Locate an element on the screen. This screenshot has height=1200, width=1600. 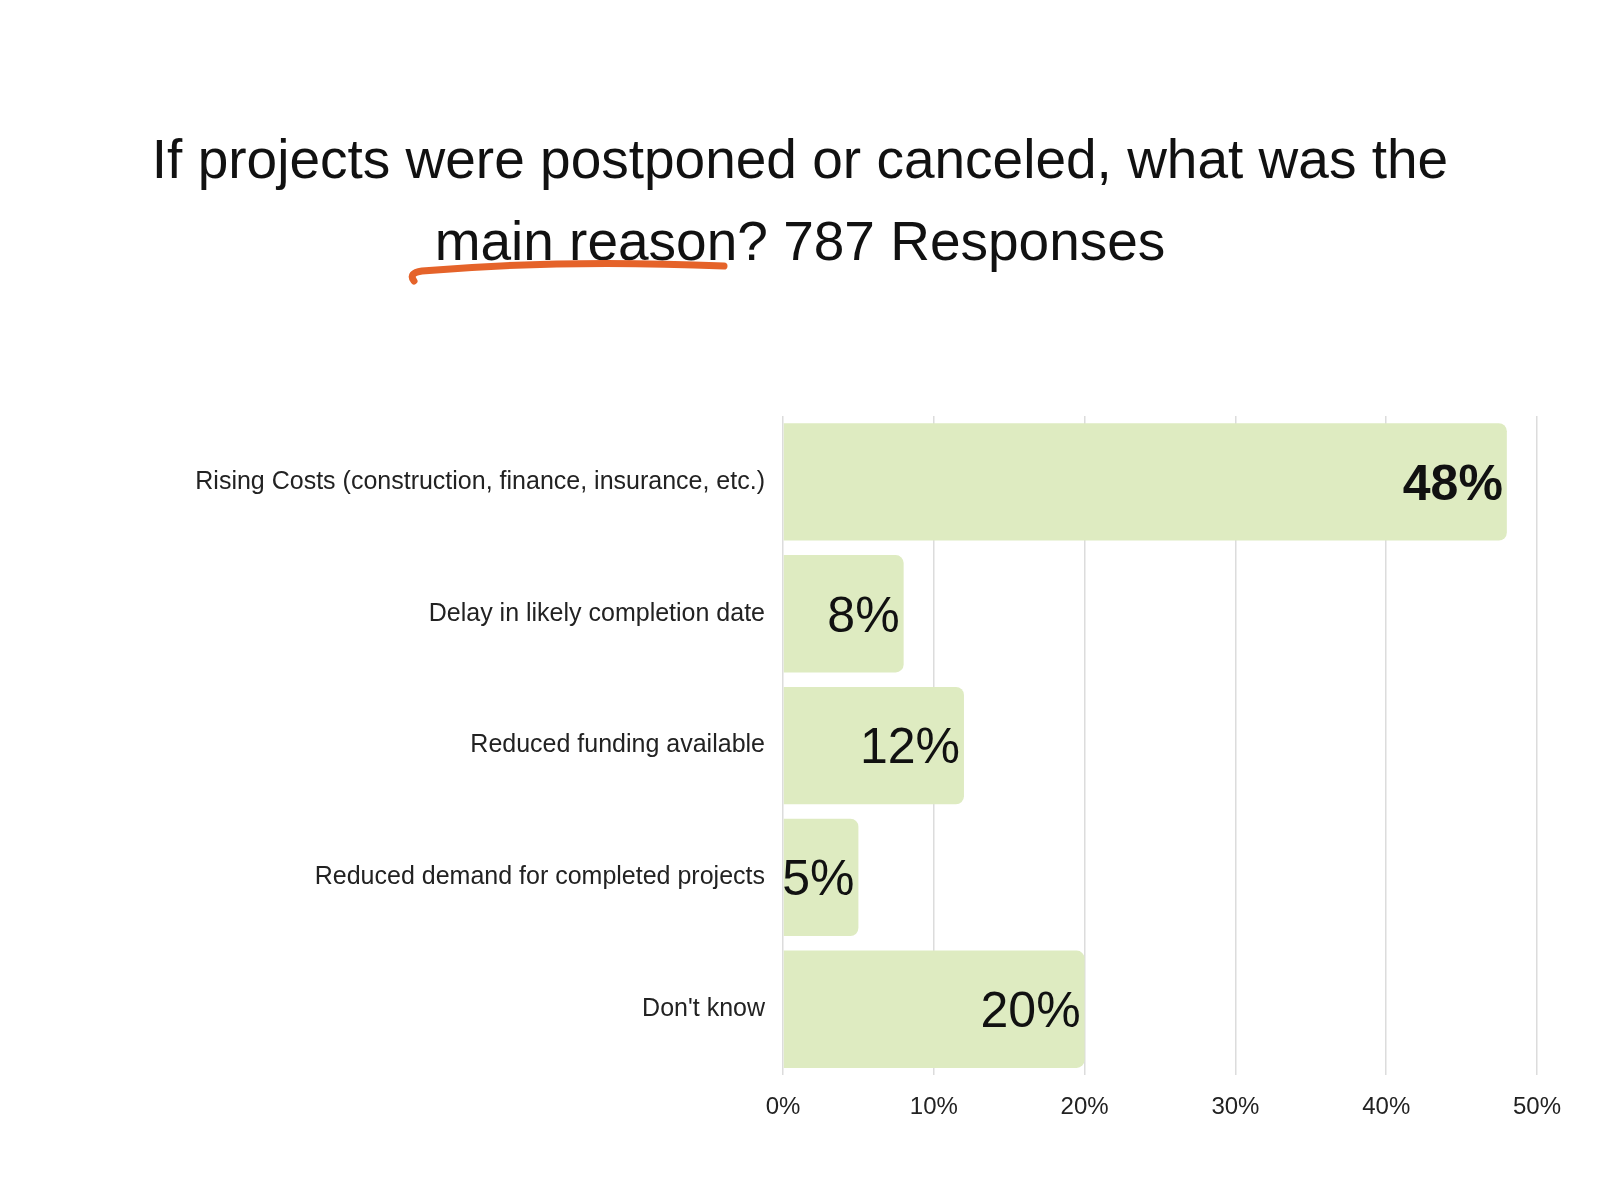
data-label: 5% is located at coordinates (818, 878).